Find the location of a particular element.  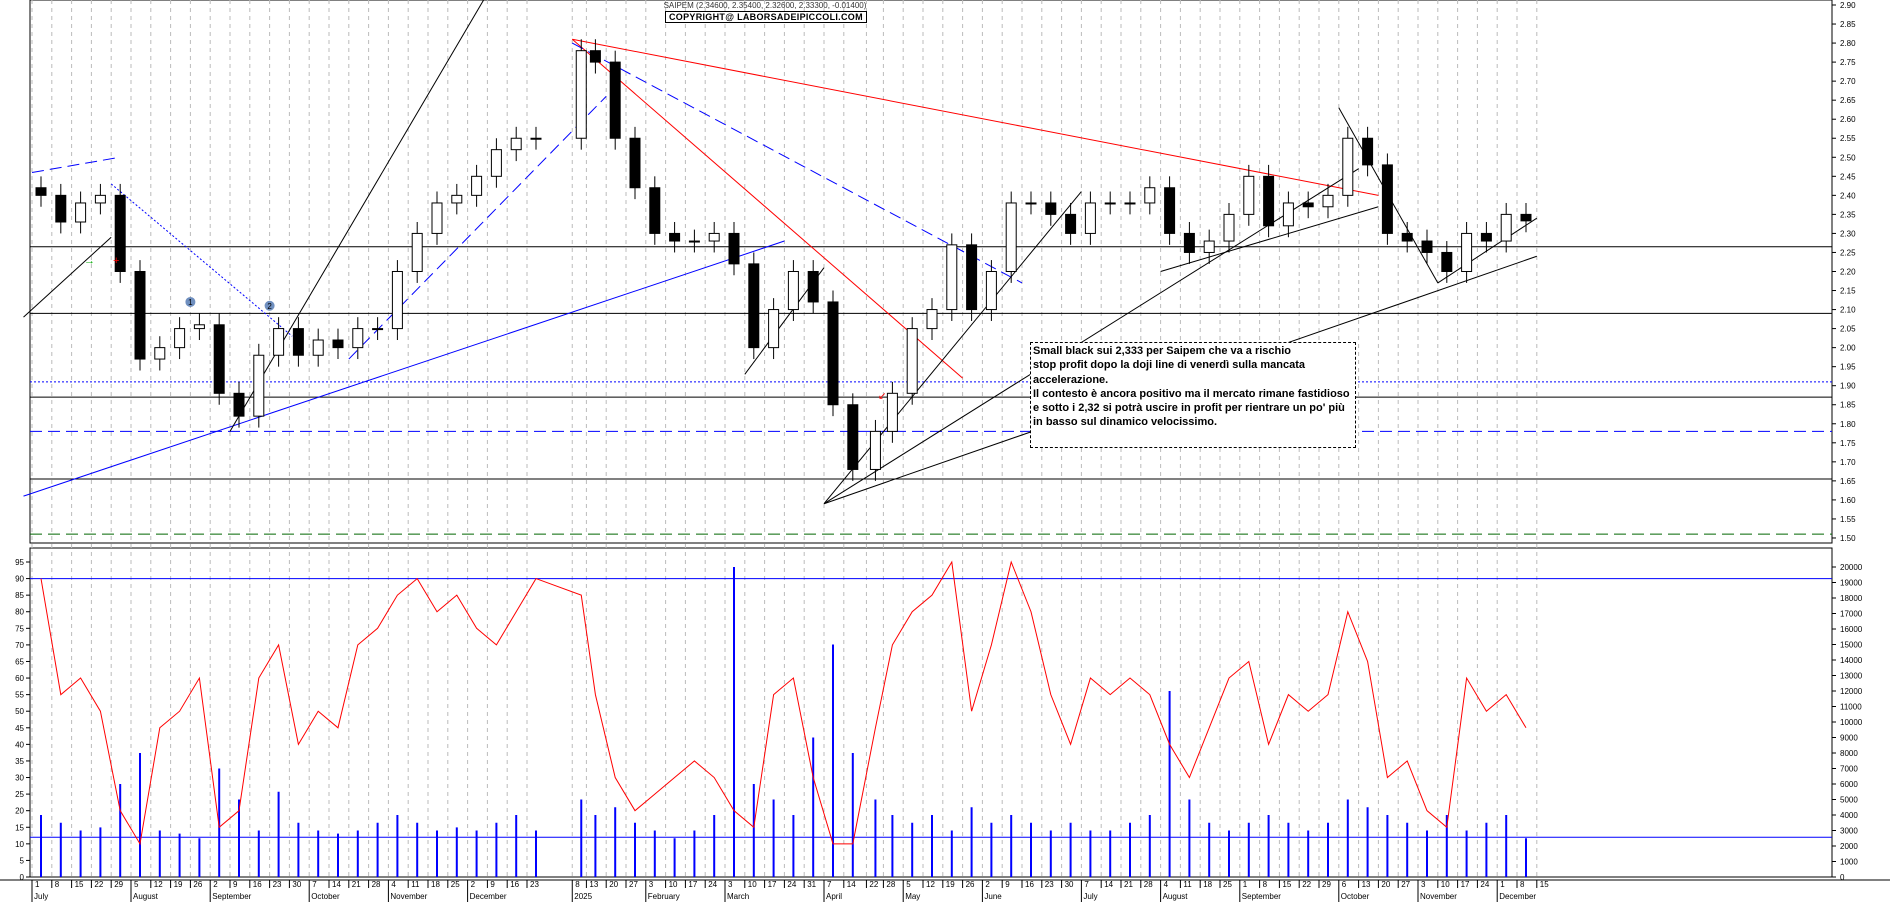

date-tick-label: 15 is located at coordinates (1286, 884).